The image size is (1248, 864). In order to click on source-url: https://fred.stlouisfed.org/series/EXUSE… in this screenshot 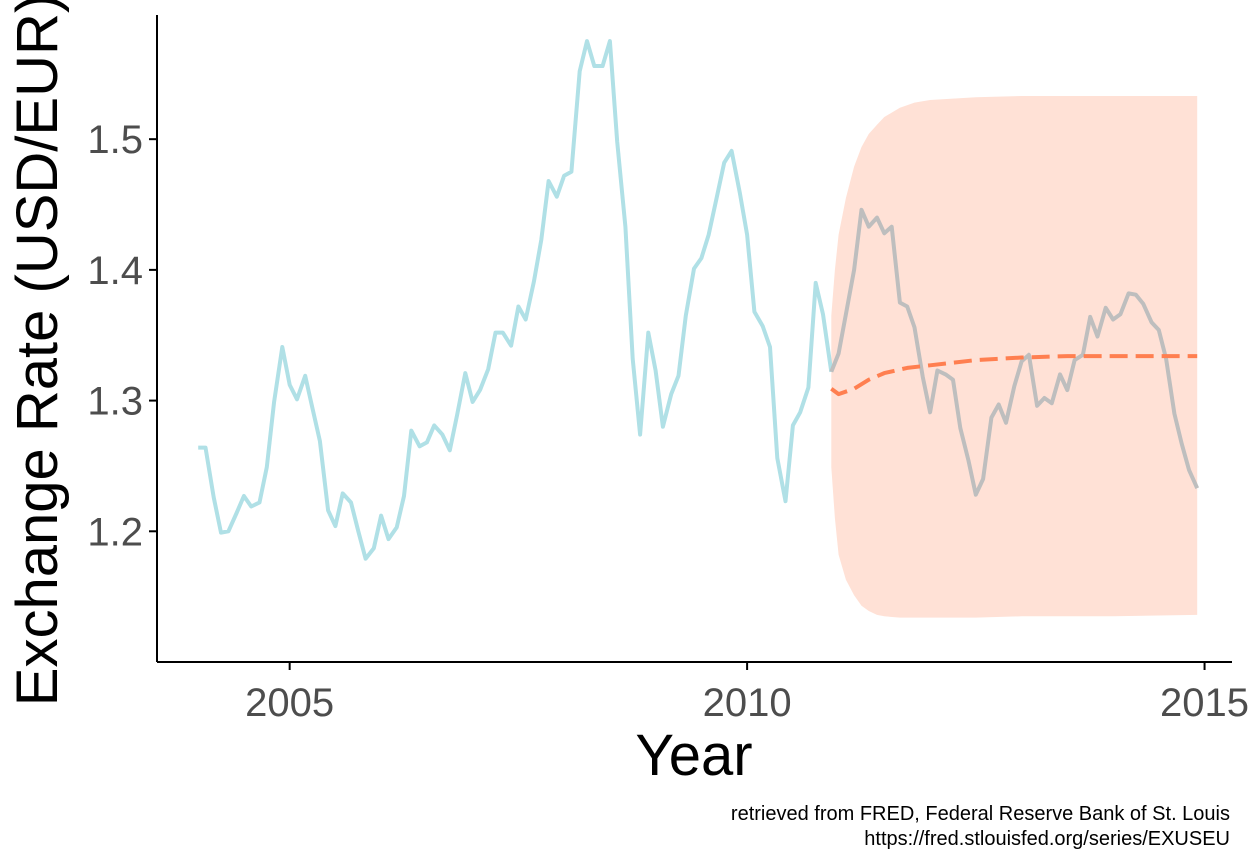, I will do `click(1047, 839)`.